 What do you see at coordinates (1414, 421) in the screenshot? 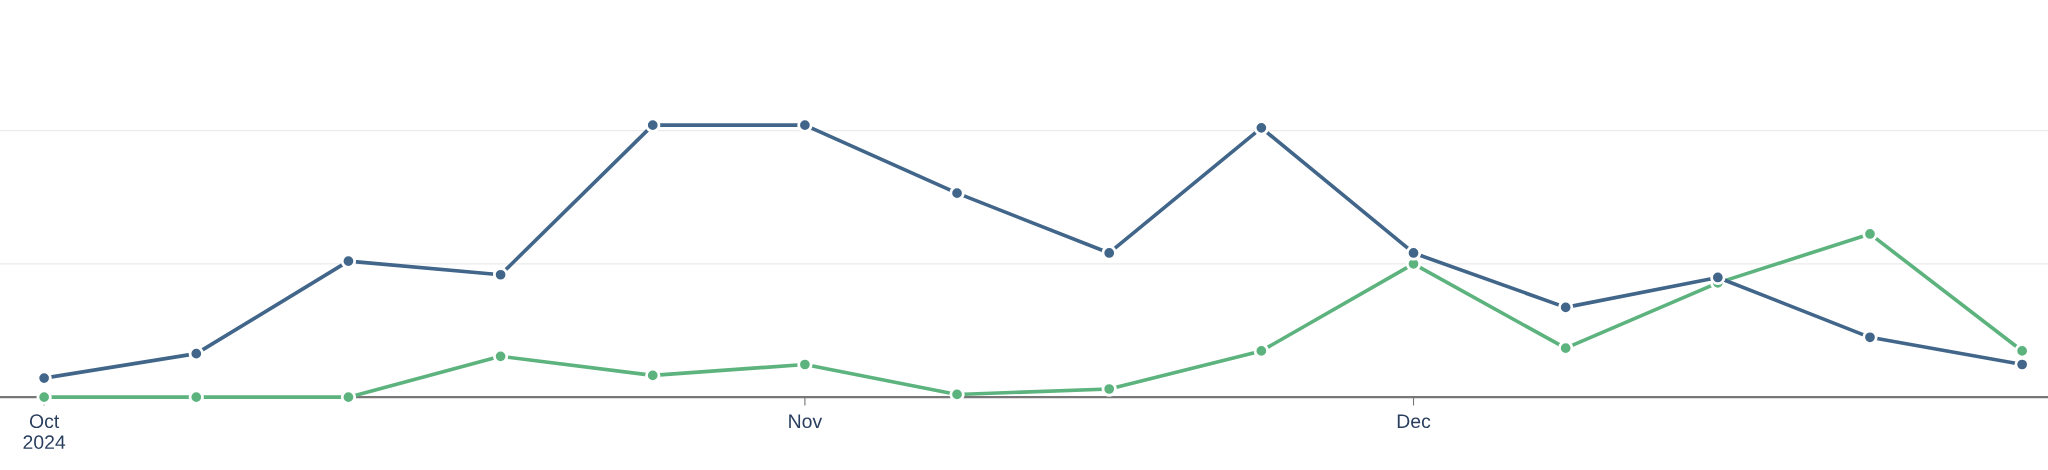
I see `x-tick-label: Dec` at bounding box center [1414, 421].